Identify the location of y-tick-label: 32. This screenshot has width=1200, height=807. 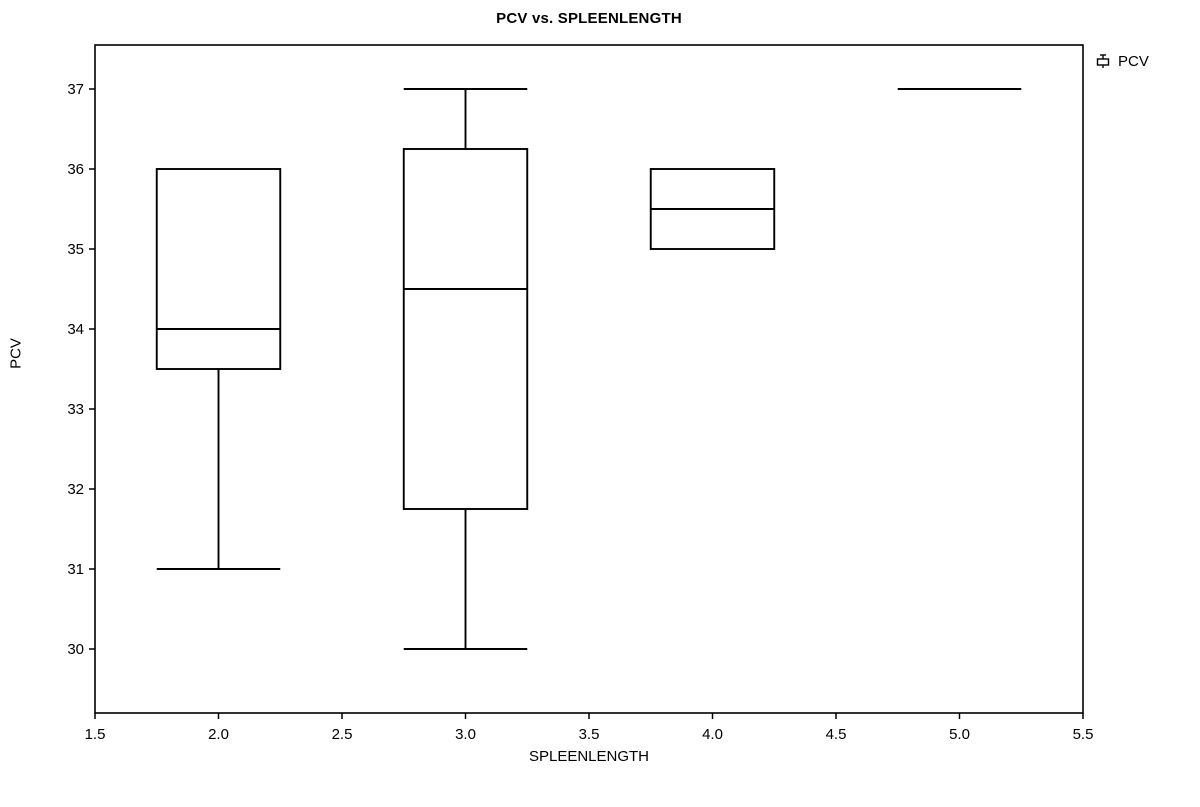
(75, 489).